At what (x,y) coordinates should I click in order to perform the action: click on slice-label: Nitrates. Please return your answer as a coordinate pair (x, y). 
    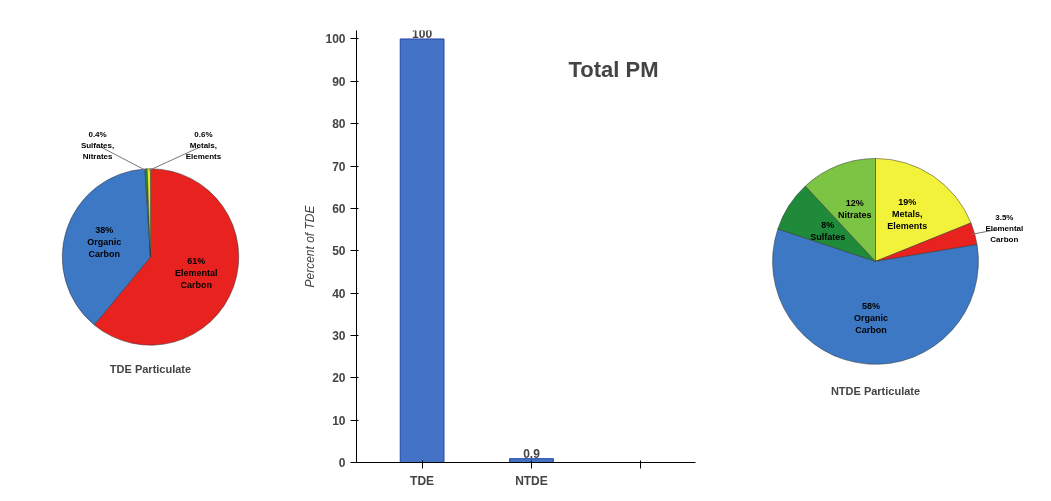
    Looking at the image, I should click on (855, 214).